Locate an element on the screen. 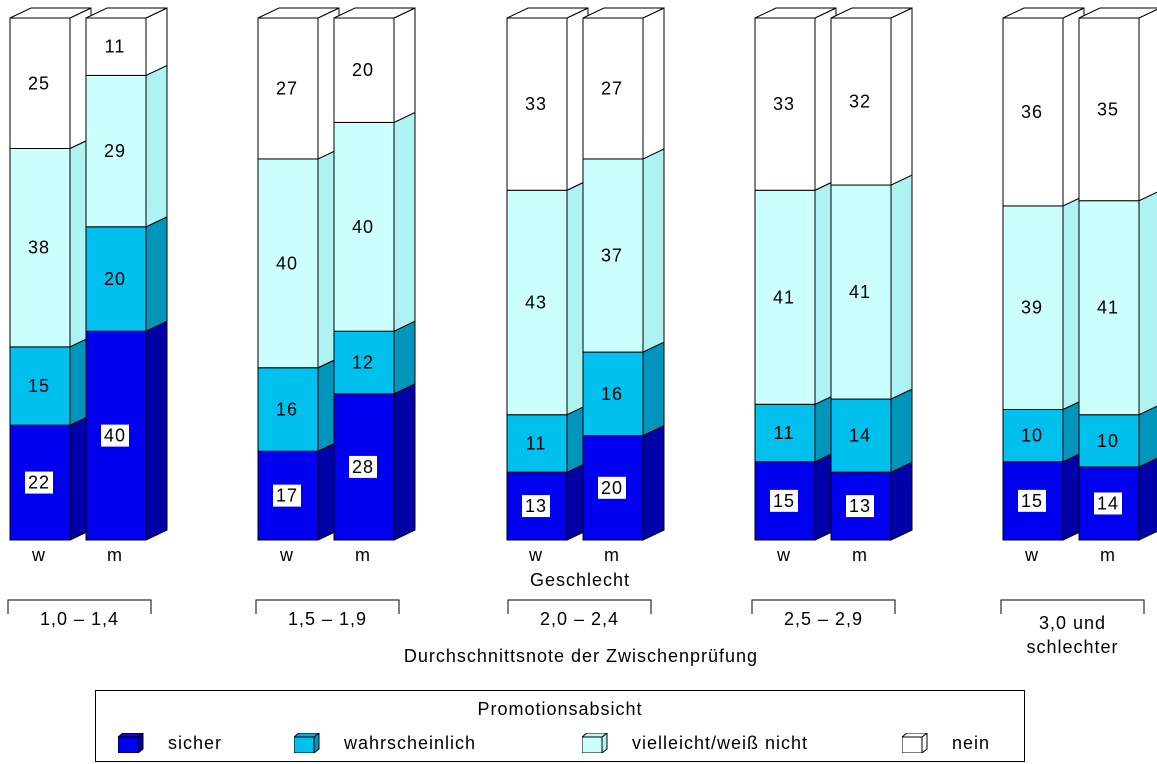 This screenshot has height=764, width=1157. bar-g4-w-vielleicht is located at coordinates (785, 297).